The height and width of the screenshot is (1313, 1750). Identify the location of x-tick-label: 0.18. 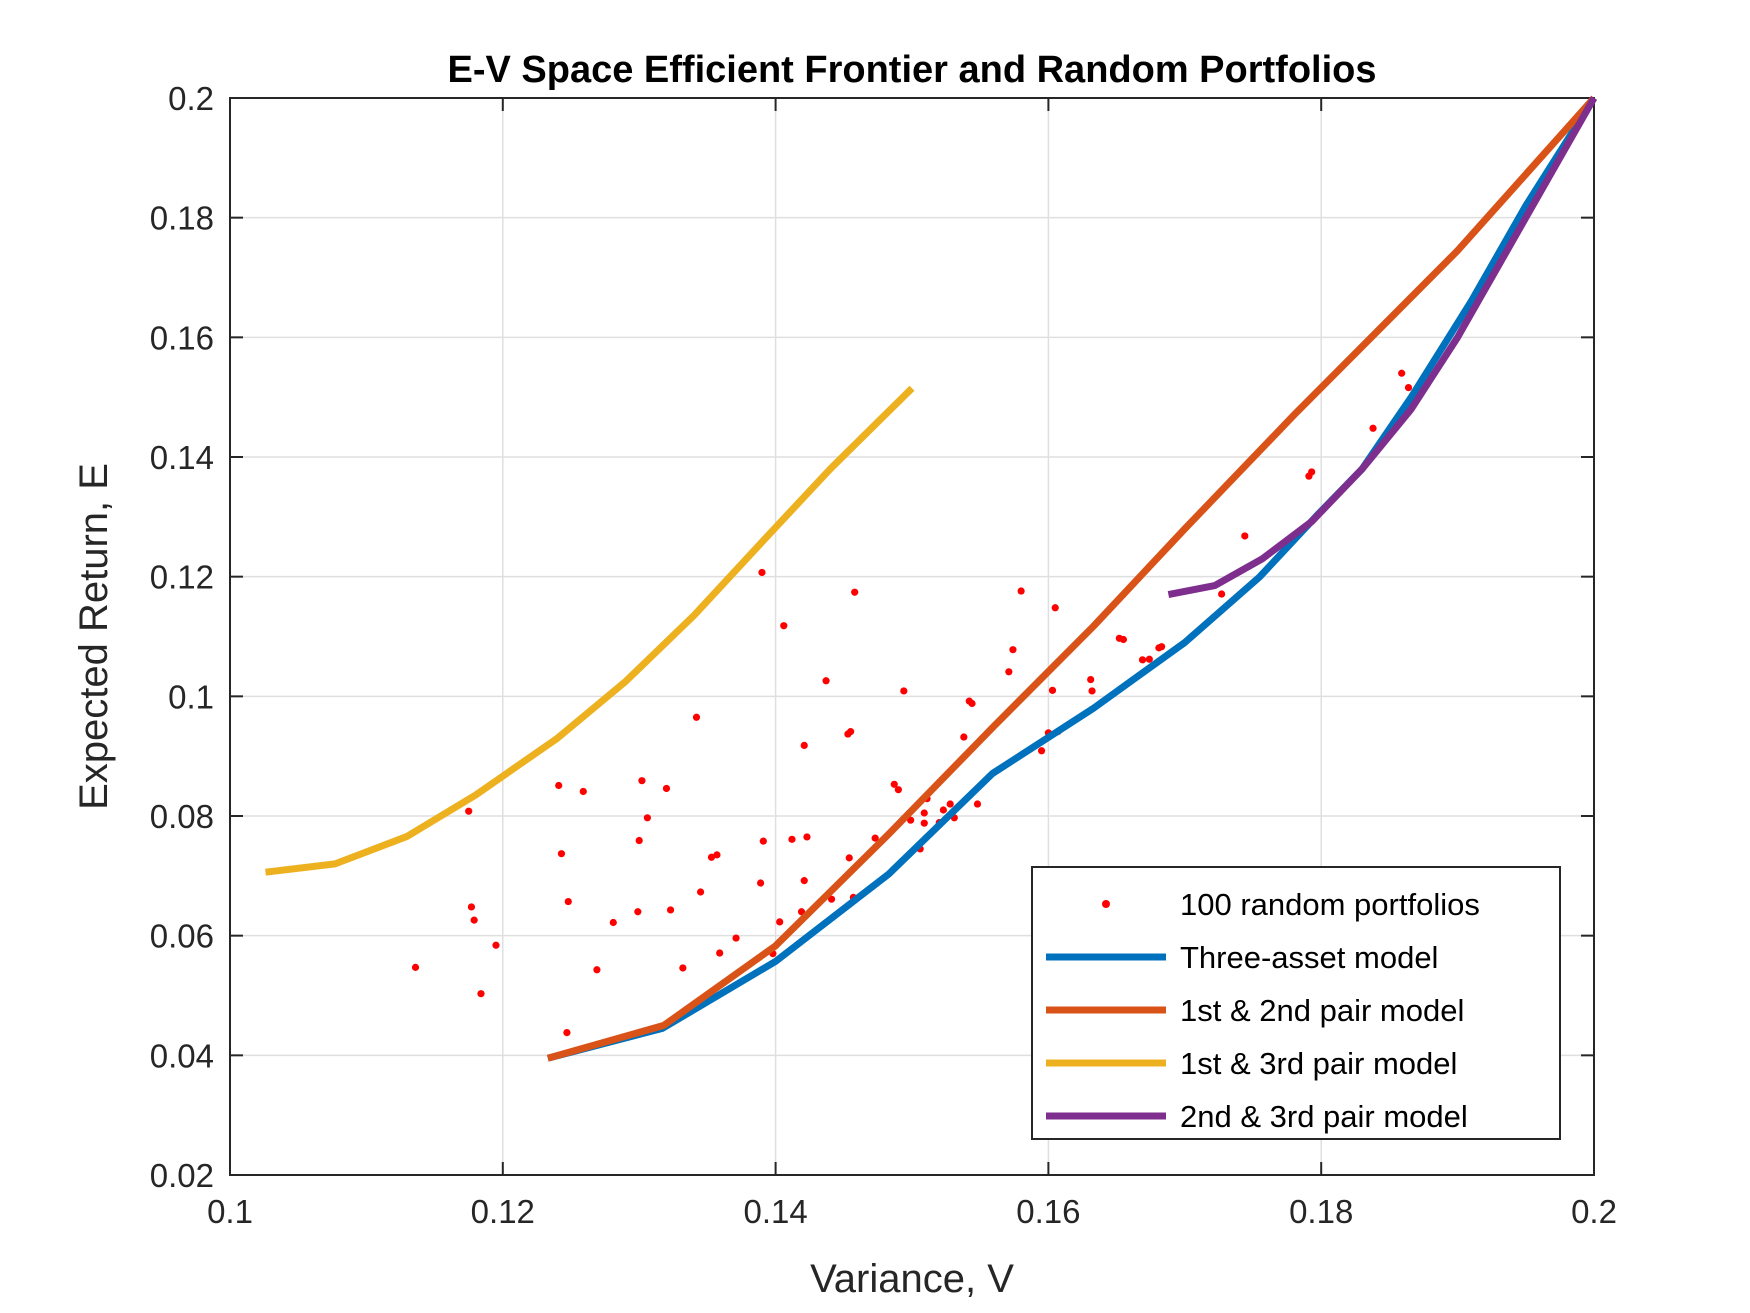
(1321, 1211).